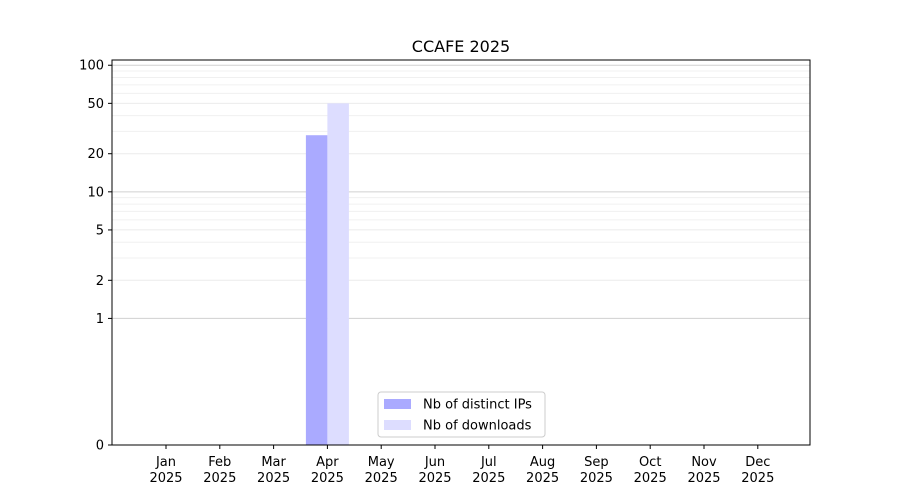  Describe the element at coordinates (596, 462) in the screenshot. I see `x-tick-label-month: Sep` at that location.